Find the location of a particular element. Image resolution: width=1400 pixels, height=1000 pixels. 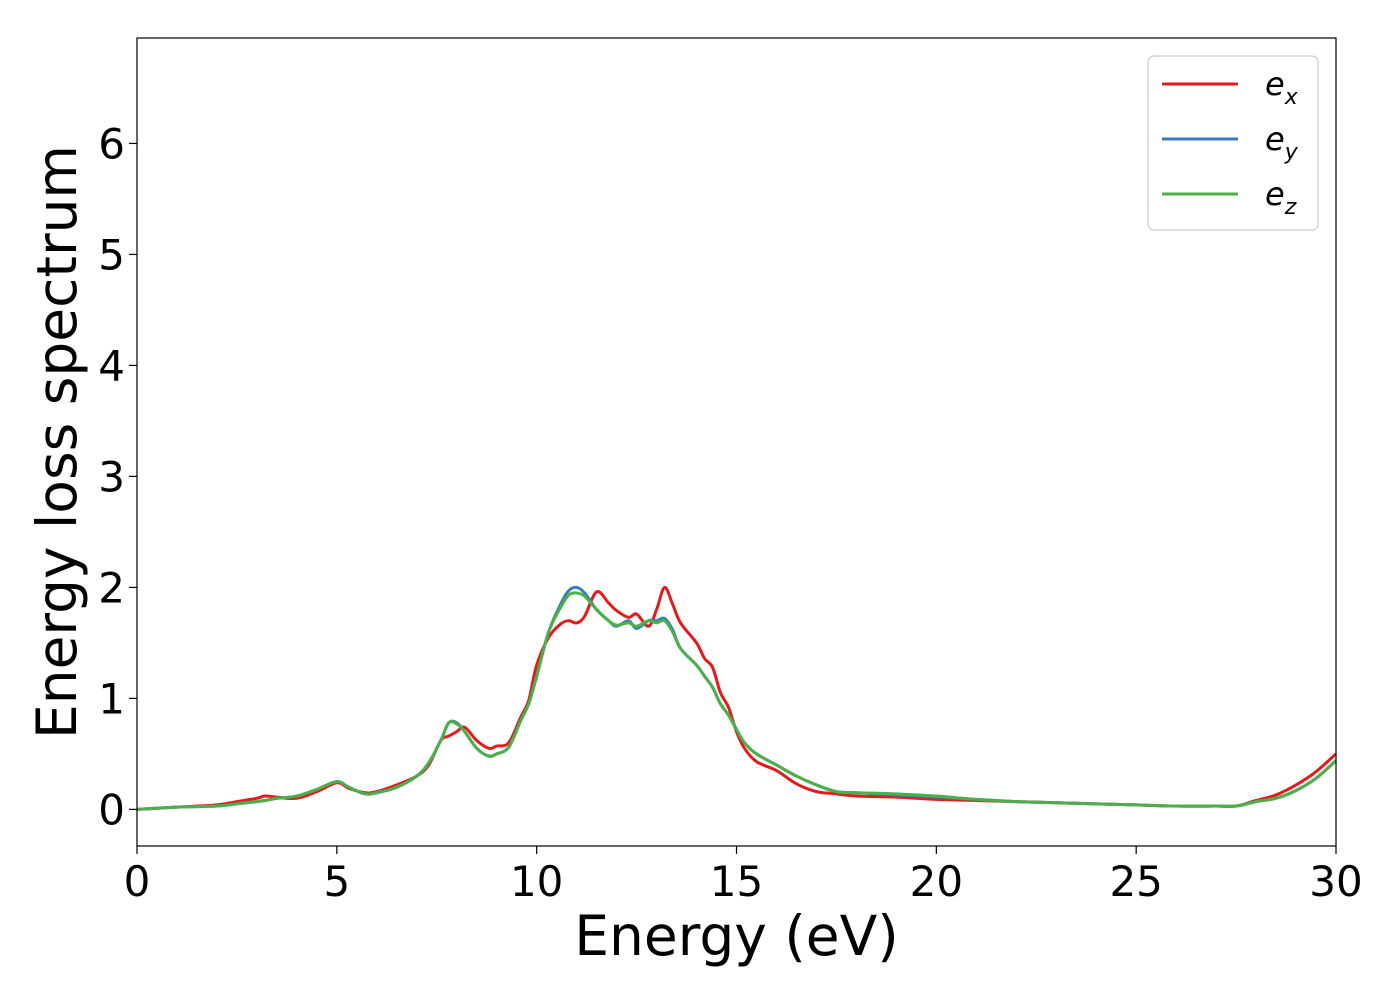

x-tick-label: 10 is located at coordinates (536, 881).